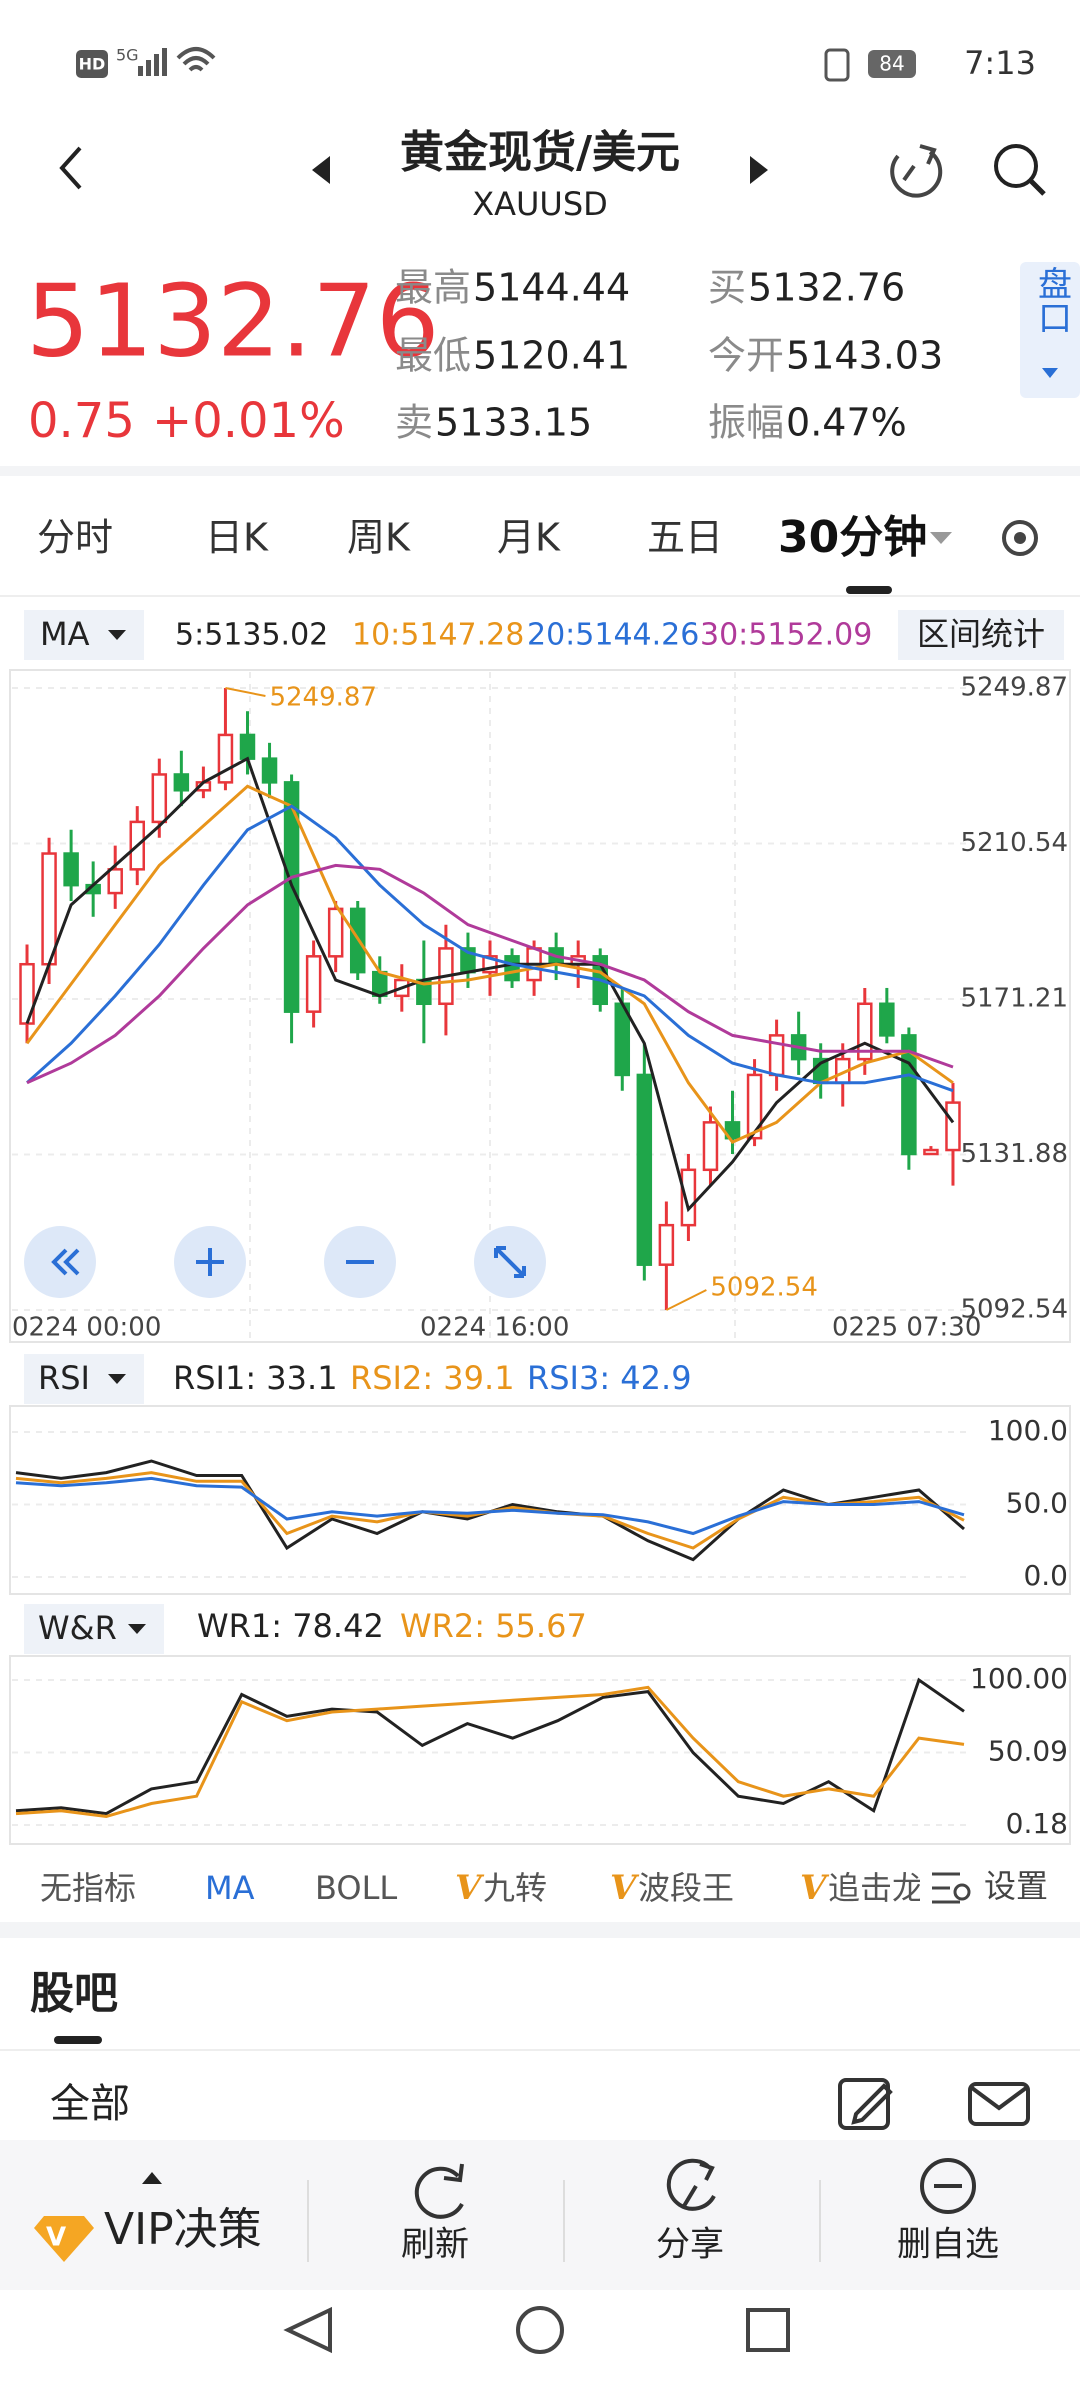  I want to click on stat-value: 0.47%, so click(846, 423).